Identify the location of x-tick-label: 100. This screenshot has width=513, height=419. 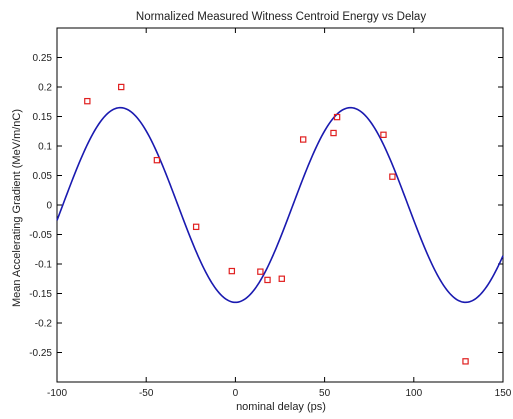
(413, 393).